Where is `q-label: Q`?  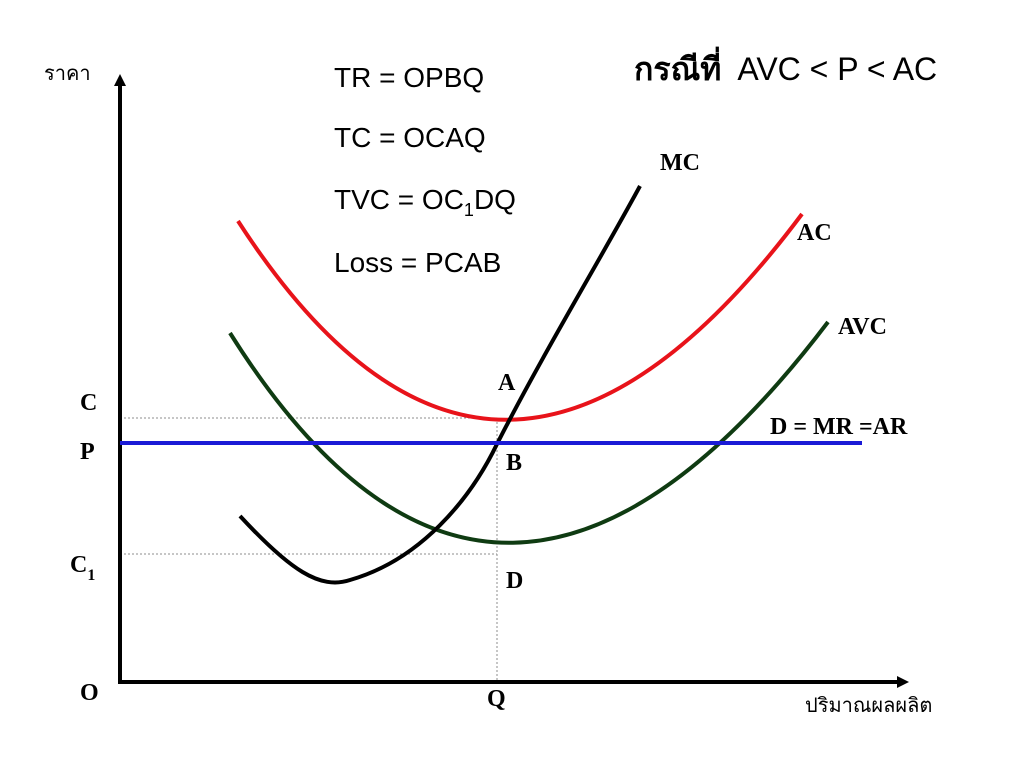 q-label: Q is located at coordinates (496, 699).